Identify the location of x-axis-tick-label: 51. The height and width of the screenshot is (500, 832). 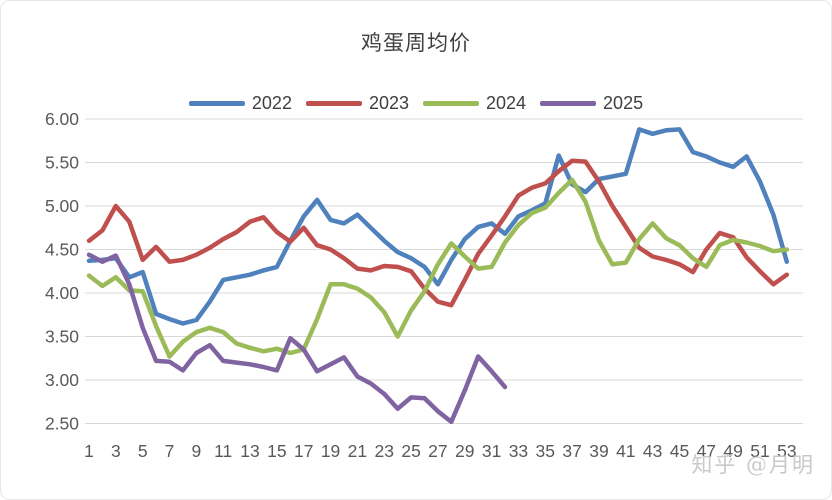
(759, 451).